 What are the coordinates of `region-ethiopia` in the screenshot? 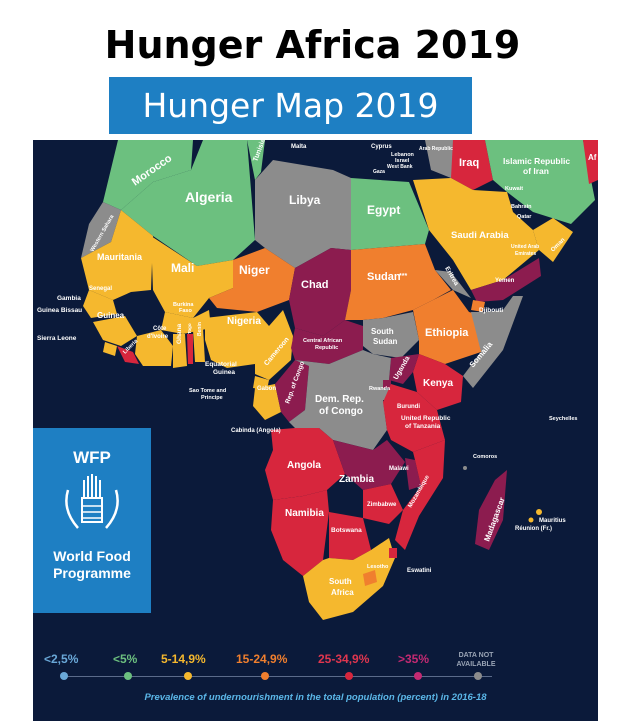 It's located at (457, 327).